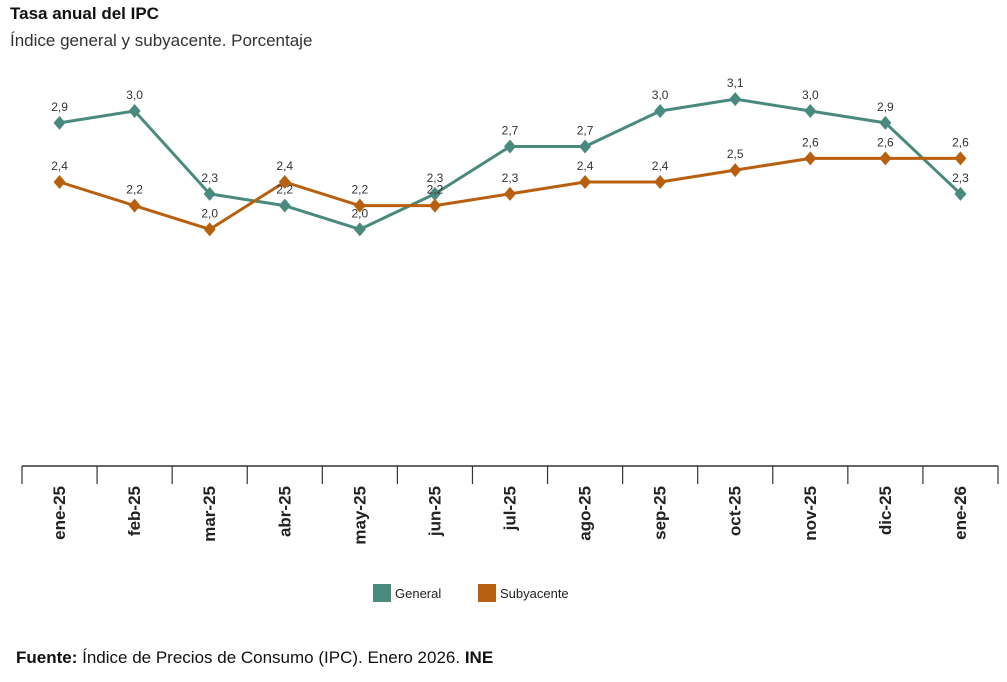 This screenshot has height=682, width=1007. I want to click on x-tick-label: may-25, so click(359, 515).